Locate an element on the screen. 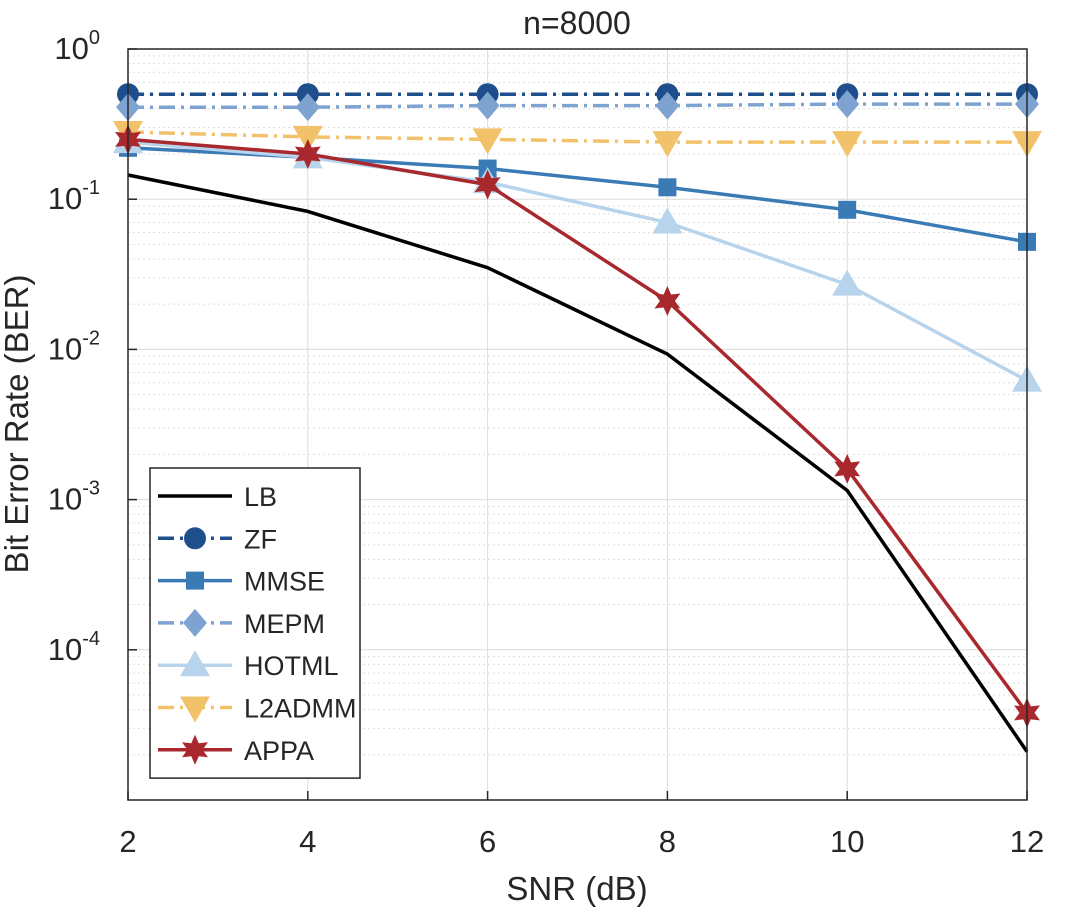 The height and width of the screenshot is (910, 1069). legend-entry-mepm: MEPM is located at coordinates (241, 623).